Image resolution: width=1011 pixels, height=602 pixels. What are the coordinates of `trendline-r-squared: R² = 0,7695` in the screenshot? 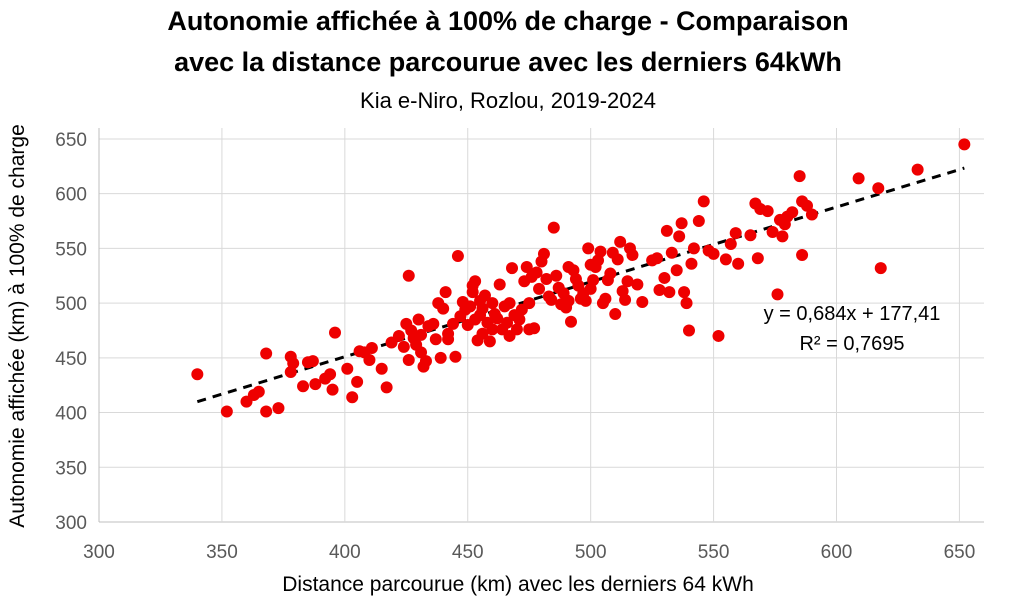 It's located at (851, 344).